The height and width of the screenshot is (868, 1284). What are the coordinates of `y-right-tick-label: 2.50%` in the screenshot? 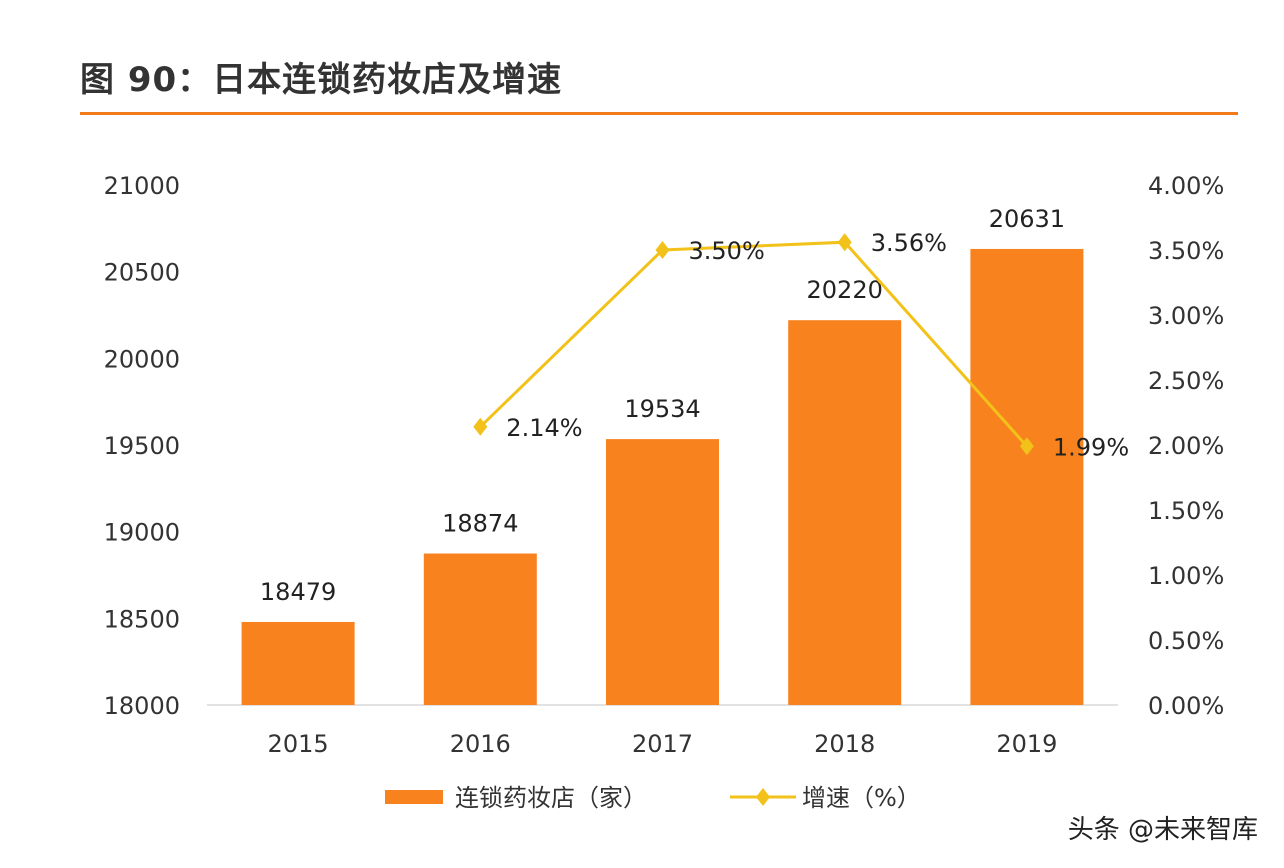 It's located at (1186, 381).